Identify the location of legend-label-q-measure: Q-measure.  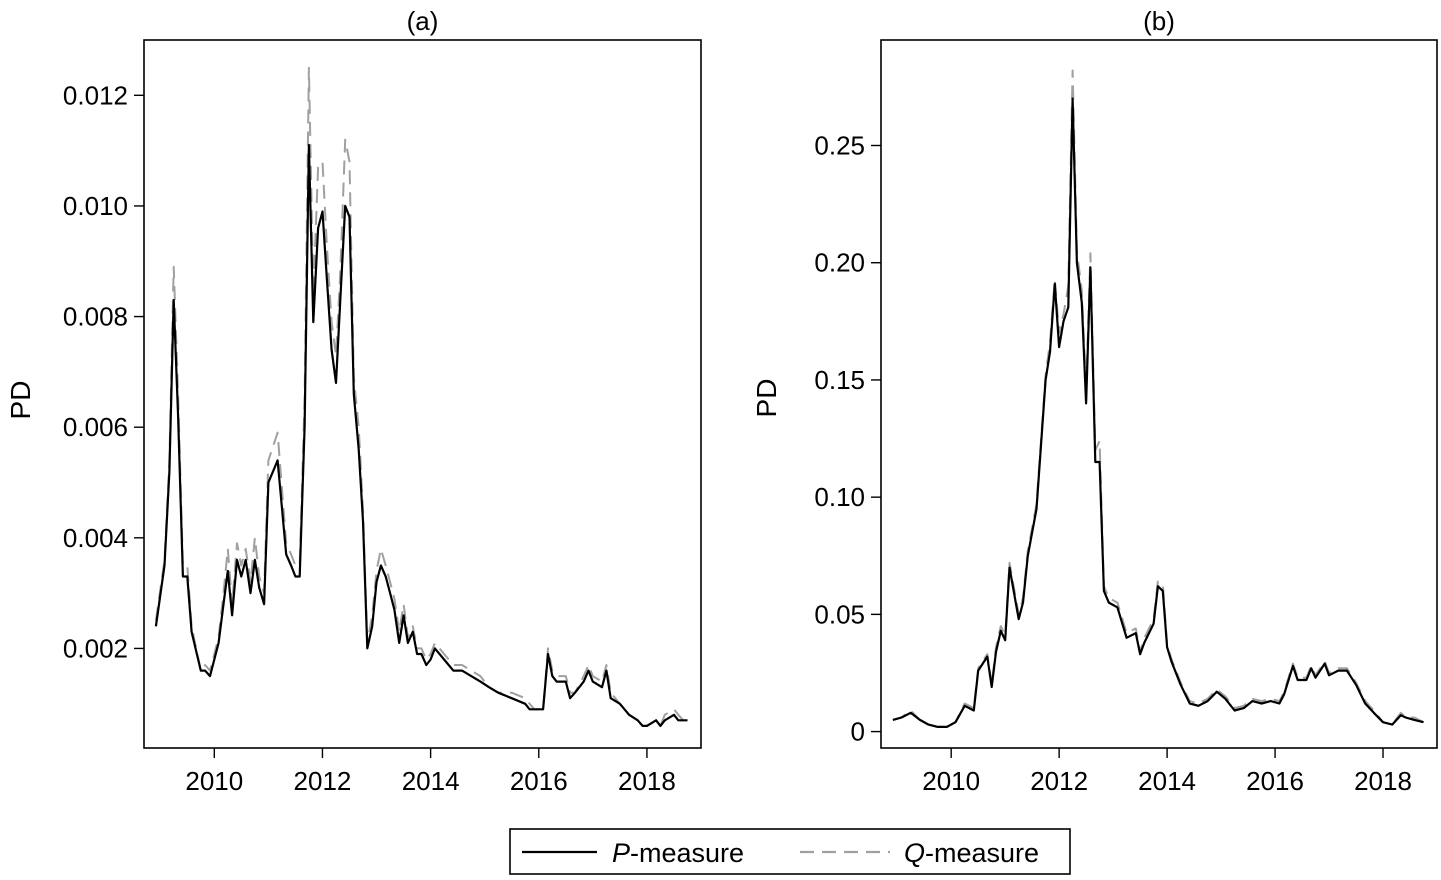
(971, 853).